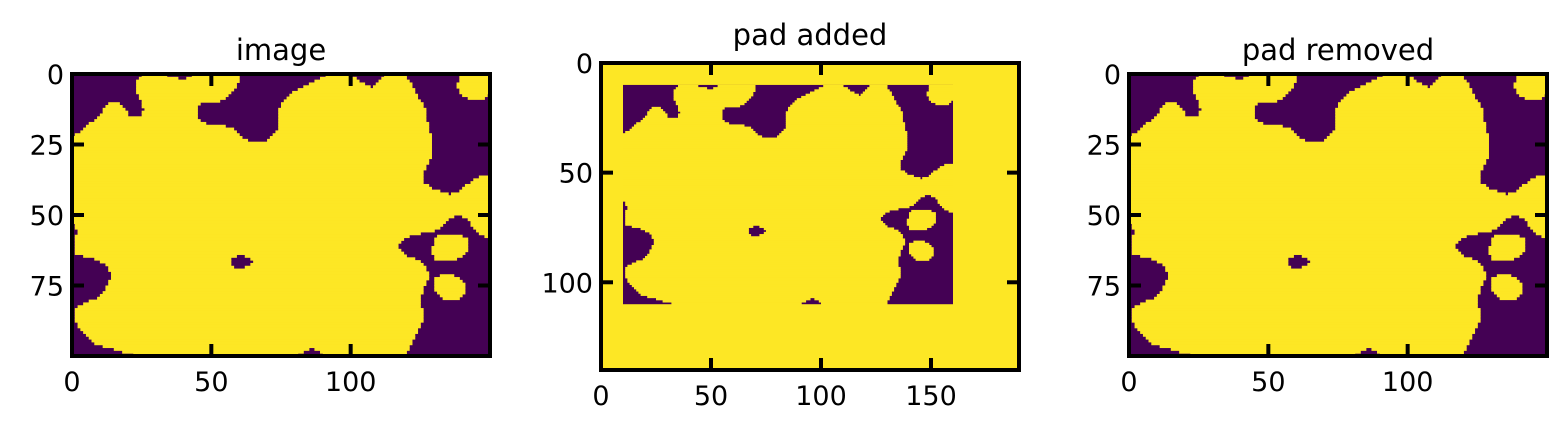  Describe the element at coordinates (810, 35) in the screenshot. I see `chart-title: pad added` at that location.